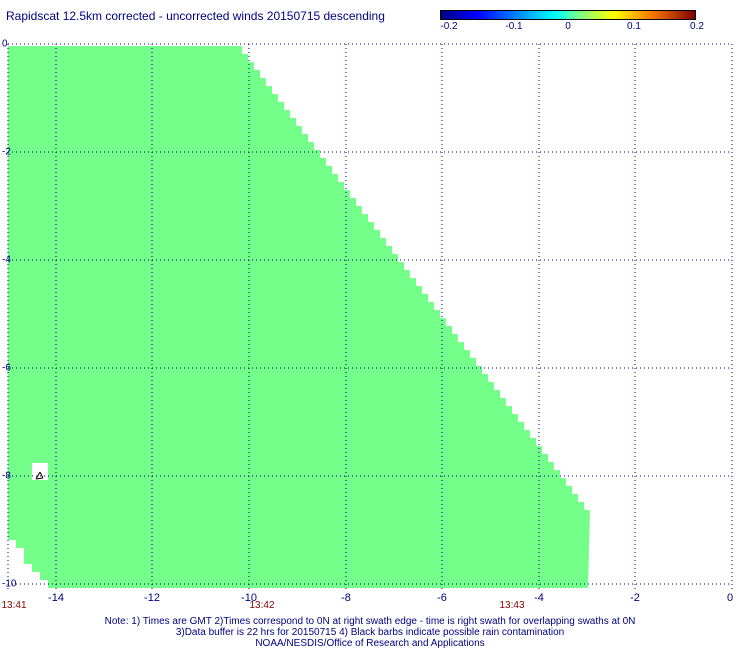 The width and height of the screenshot is (740, 650). What do you see at coordinates (5, 44) in the screenshot?
I see `y-tick-label: 0` at bounding box center [5, 44].